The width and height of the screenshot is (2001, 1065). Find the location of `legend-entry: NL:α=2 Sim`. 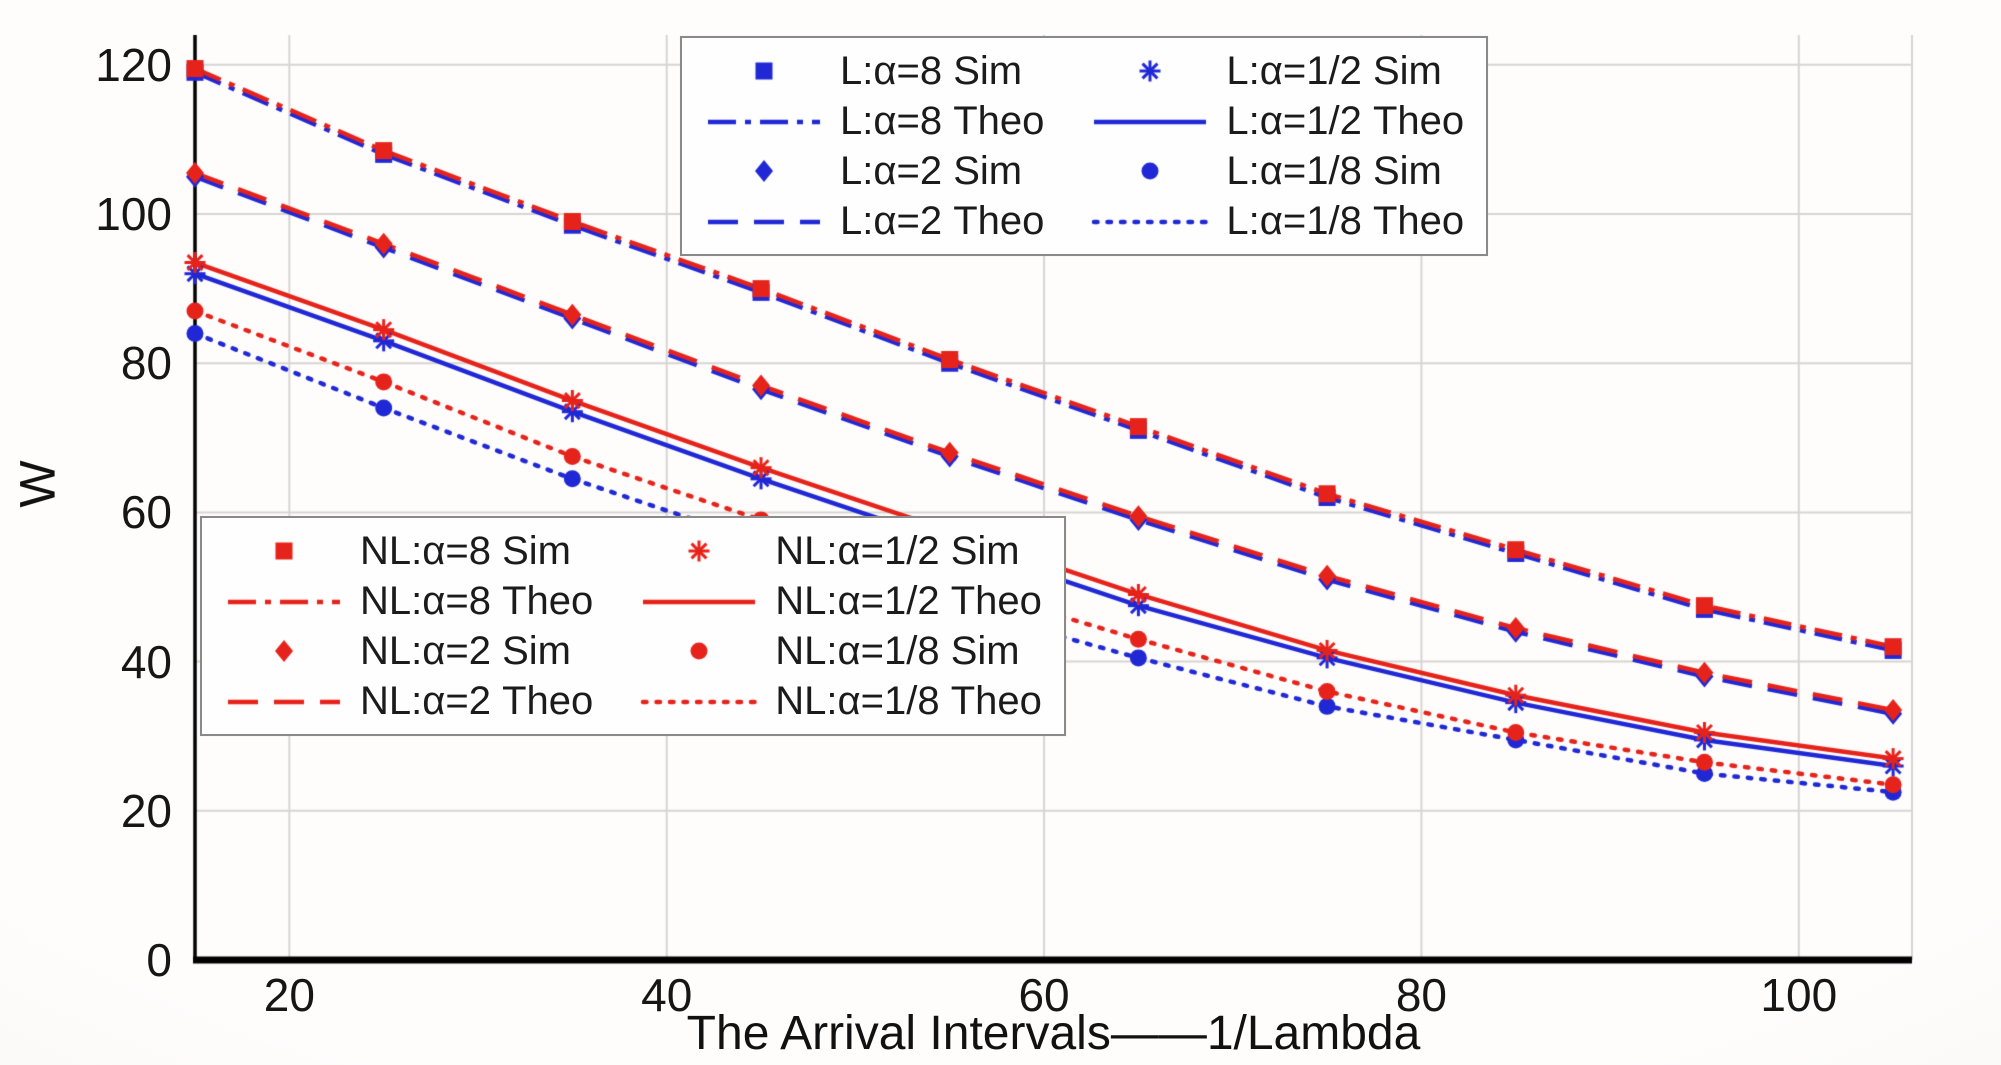

legend-entry: NL:α=2 Sim is located at coordinates (408, 651).